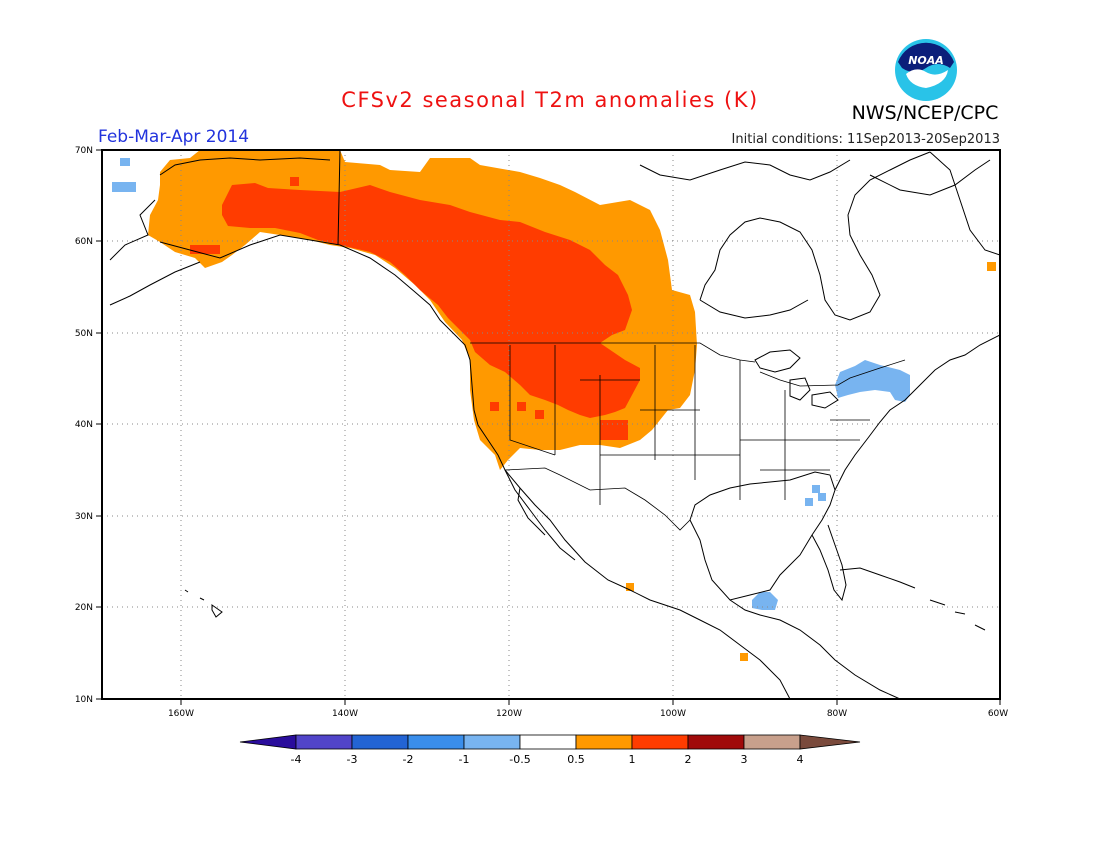 This screenshot has height=850, width=1100. What do you see at coordinates (519, 759) in the screenshot?
I see `colorbar-label: -0.5` at bounding box center [519, 759].